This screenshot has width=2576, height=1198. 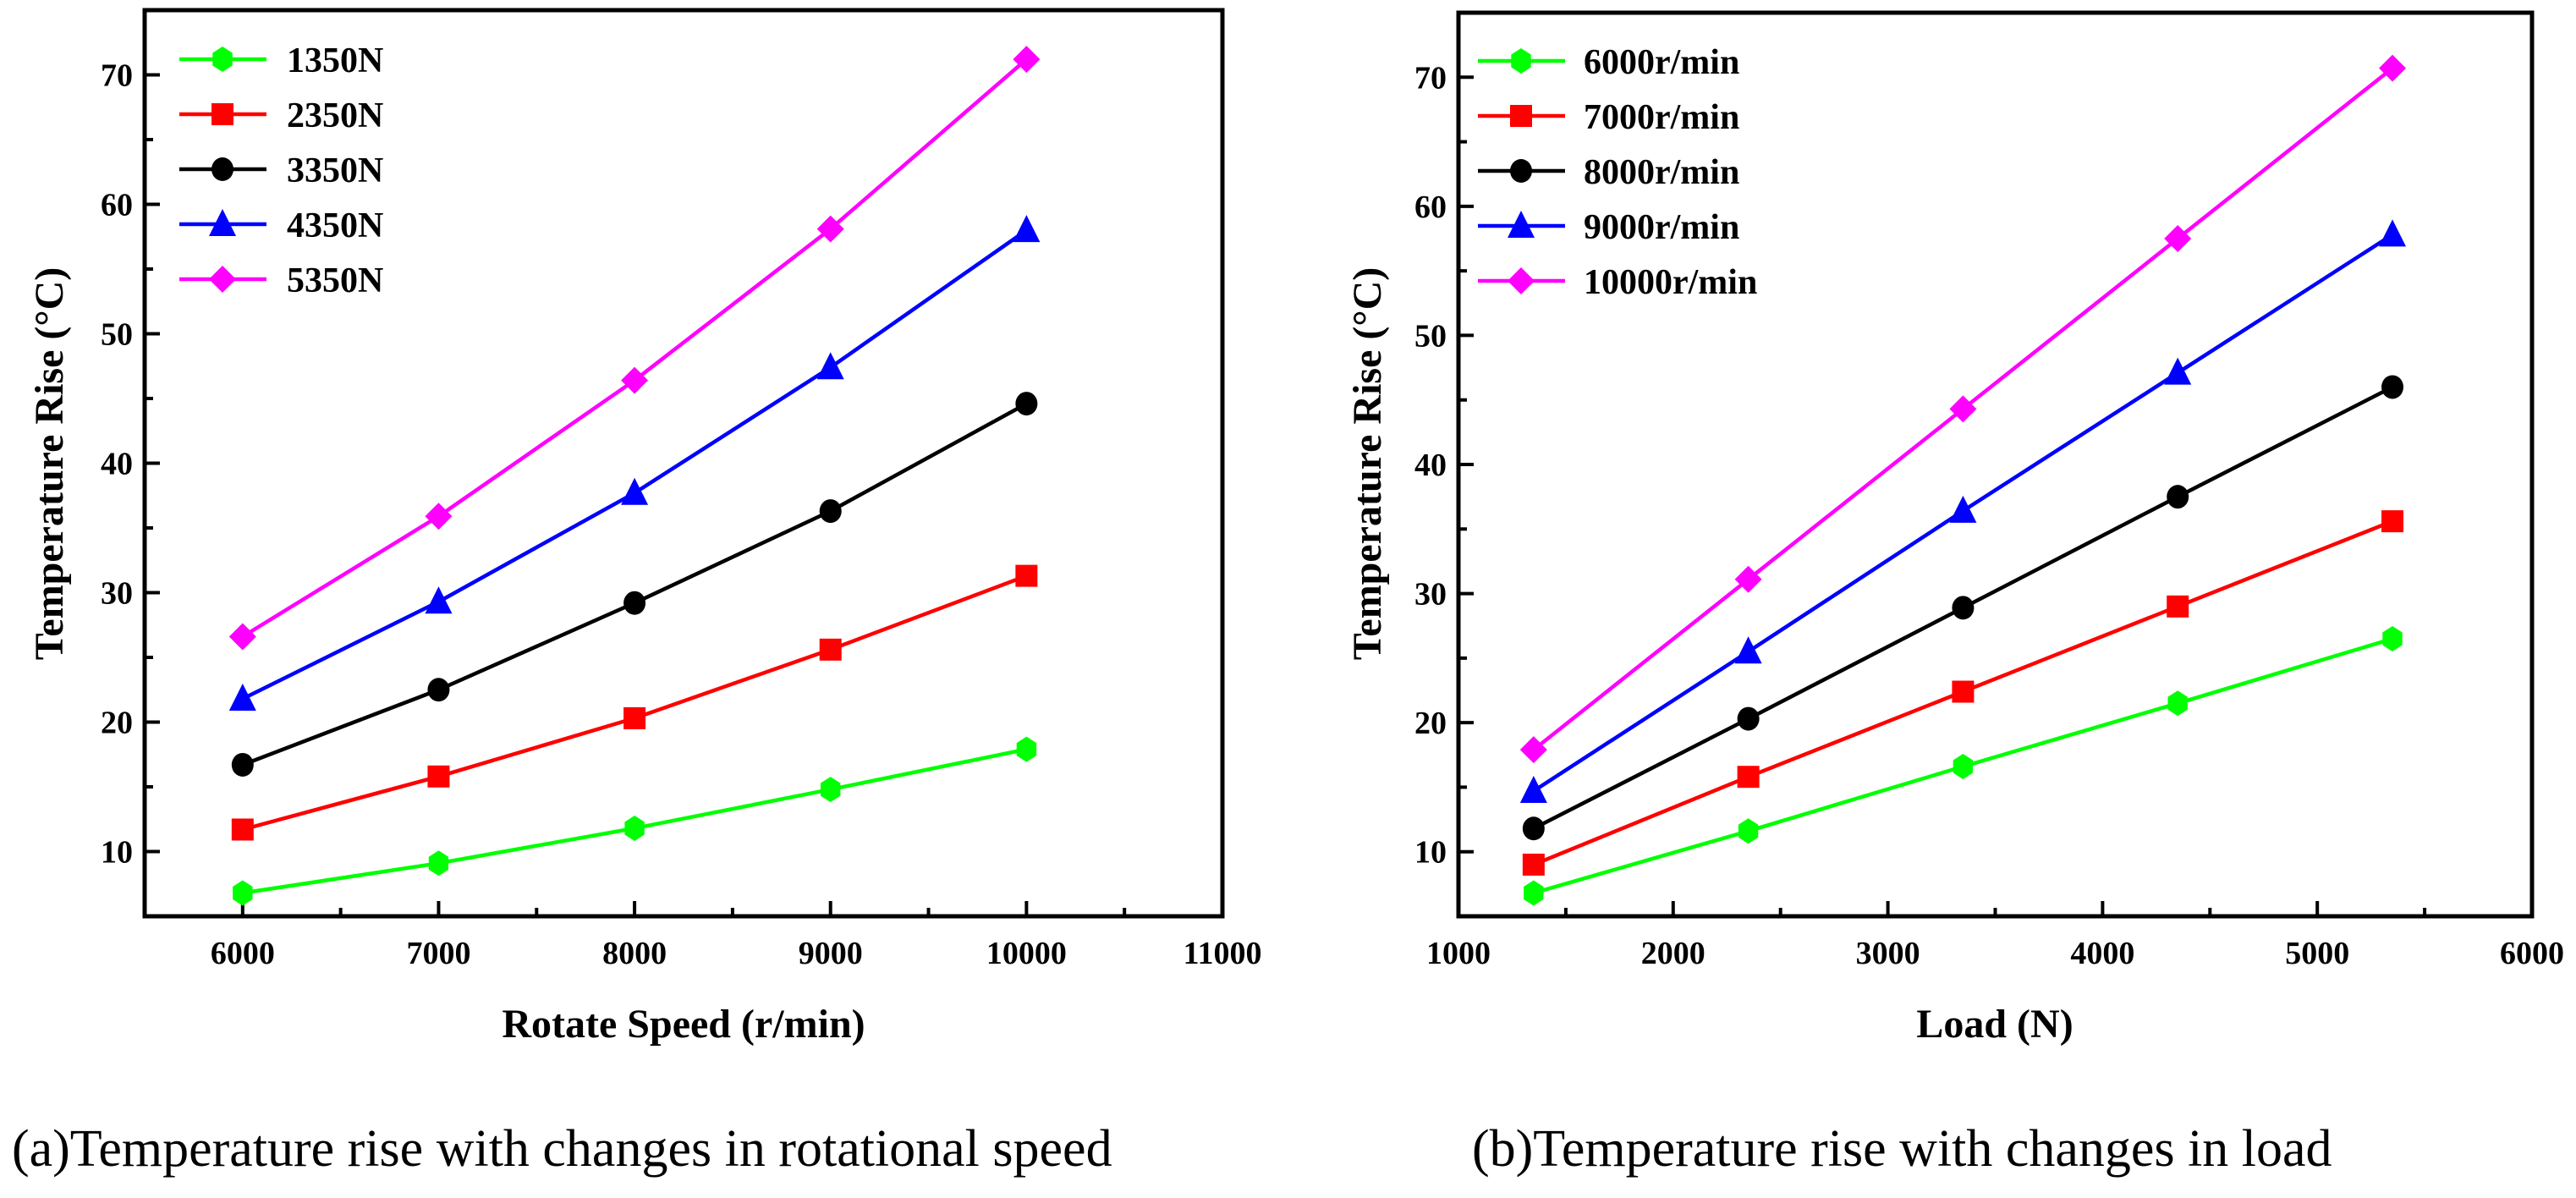 I want to click on chart-a-series-4350n, so click(x=634, y=463).